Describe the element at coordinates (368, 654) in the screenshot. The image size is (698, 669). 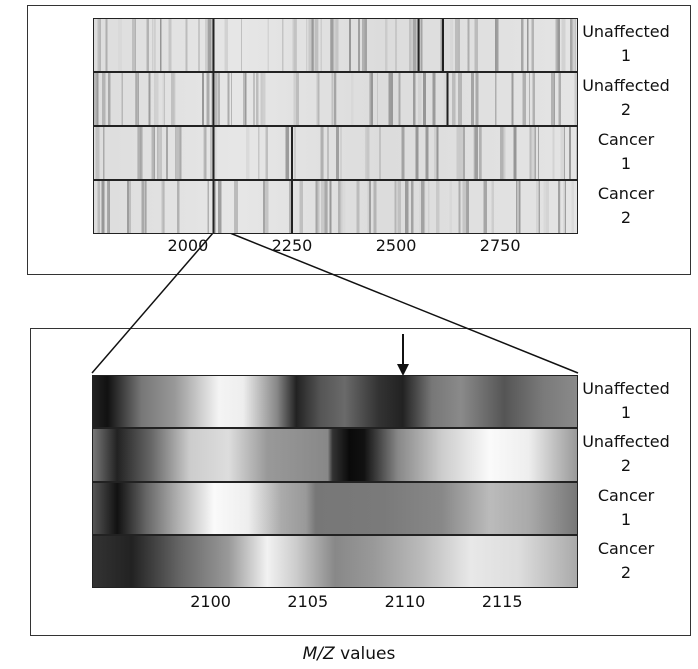
I see `x-label-rest: values` at that location.